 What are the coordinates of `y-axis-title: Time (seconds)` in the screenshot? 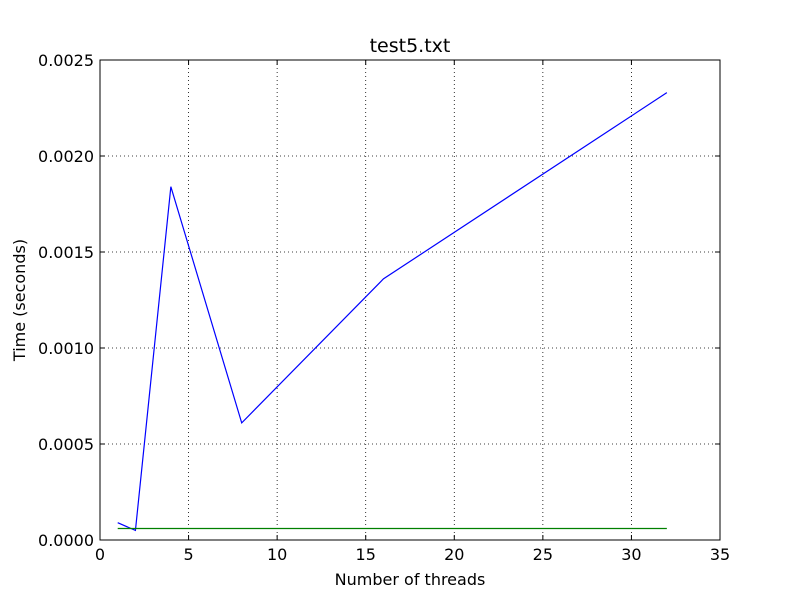 It's located at (19, 300).